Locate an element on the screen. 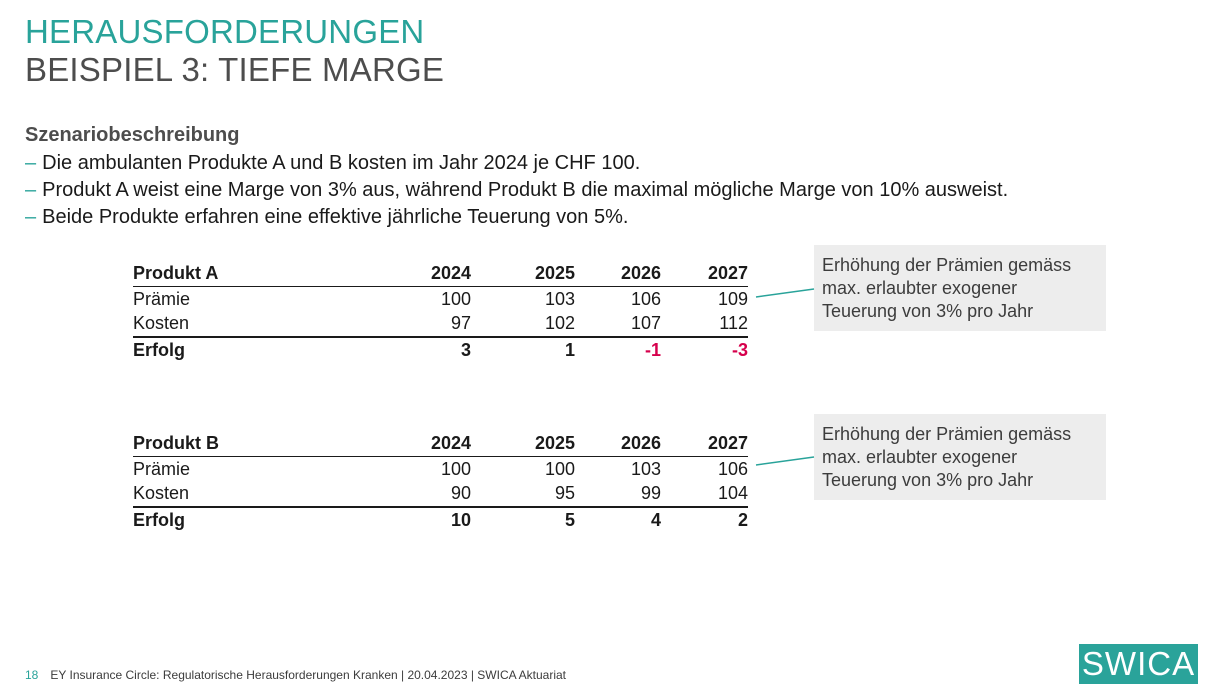 The height and width of the screenshot is (699, 1225). table-cell: 99 is located at coordinates (618, 494).